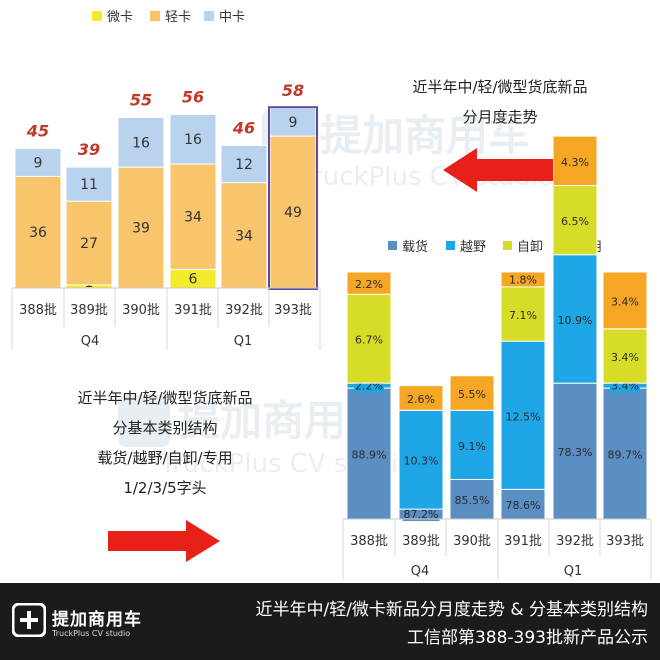 The height and width of the screenshot is (660, 660). I want to click on logo: 提加商用车 TruckPlus CV studio, so click(92, 621).